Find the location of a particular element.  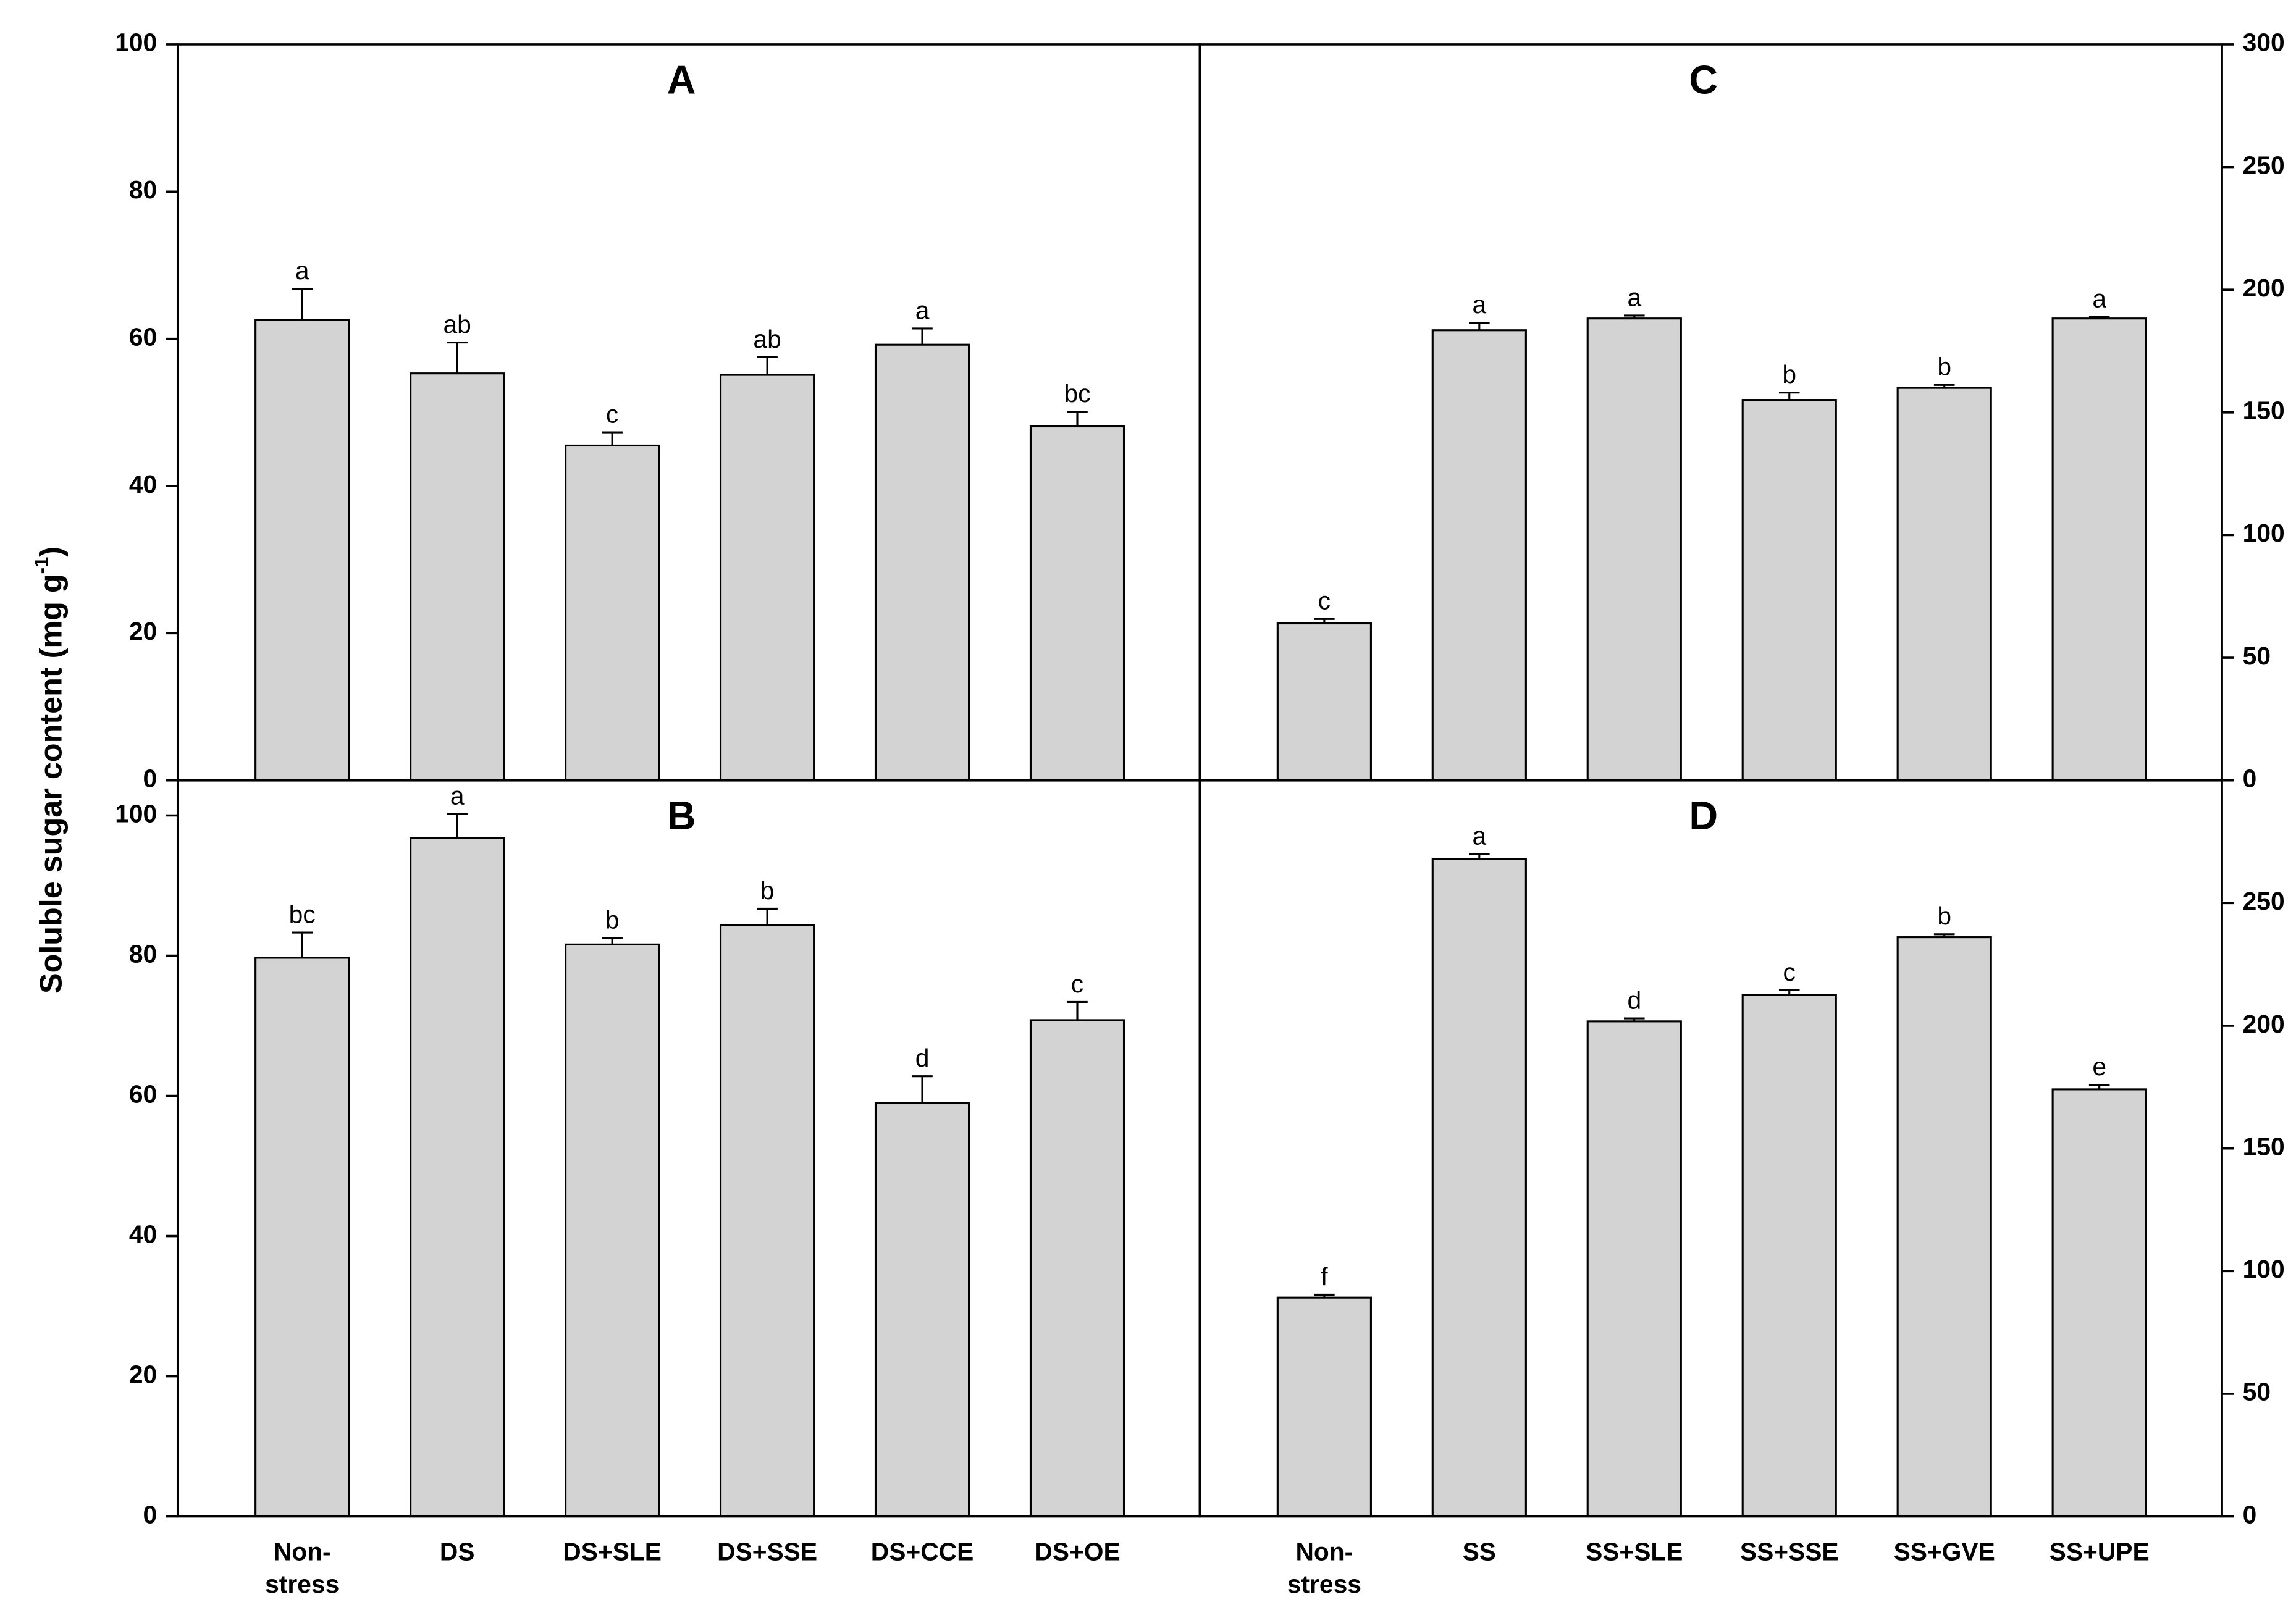

x-tick-label: SS+UPE is located at coordinates (2100, 1551).